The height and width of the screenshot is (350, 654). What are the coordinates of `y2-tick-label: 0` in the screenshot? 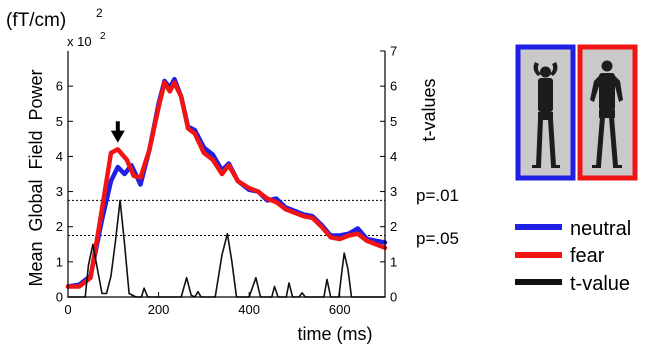 It's located at (393, 297).